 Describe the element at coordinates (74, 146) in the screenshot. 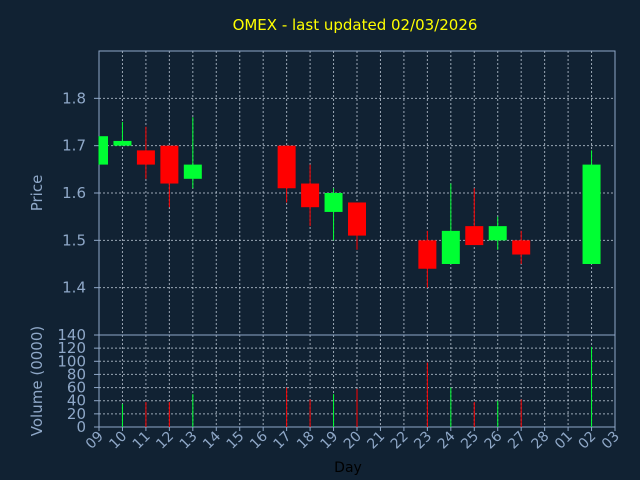

I see `price-tick-label: 1.7` at that location.